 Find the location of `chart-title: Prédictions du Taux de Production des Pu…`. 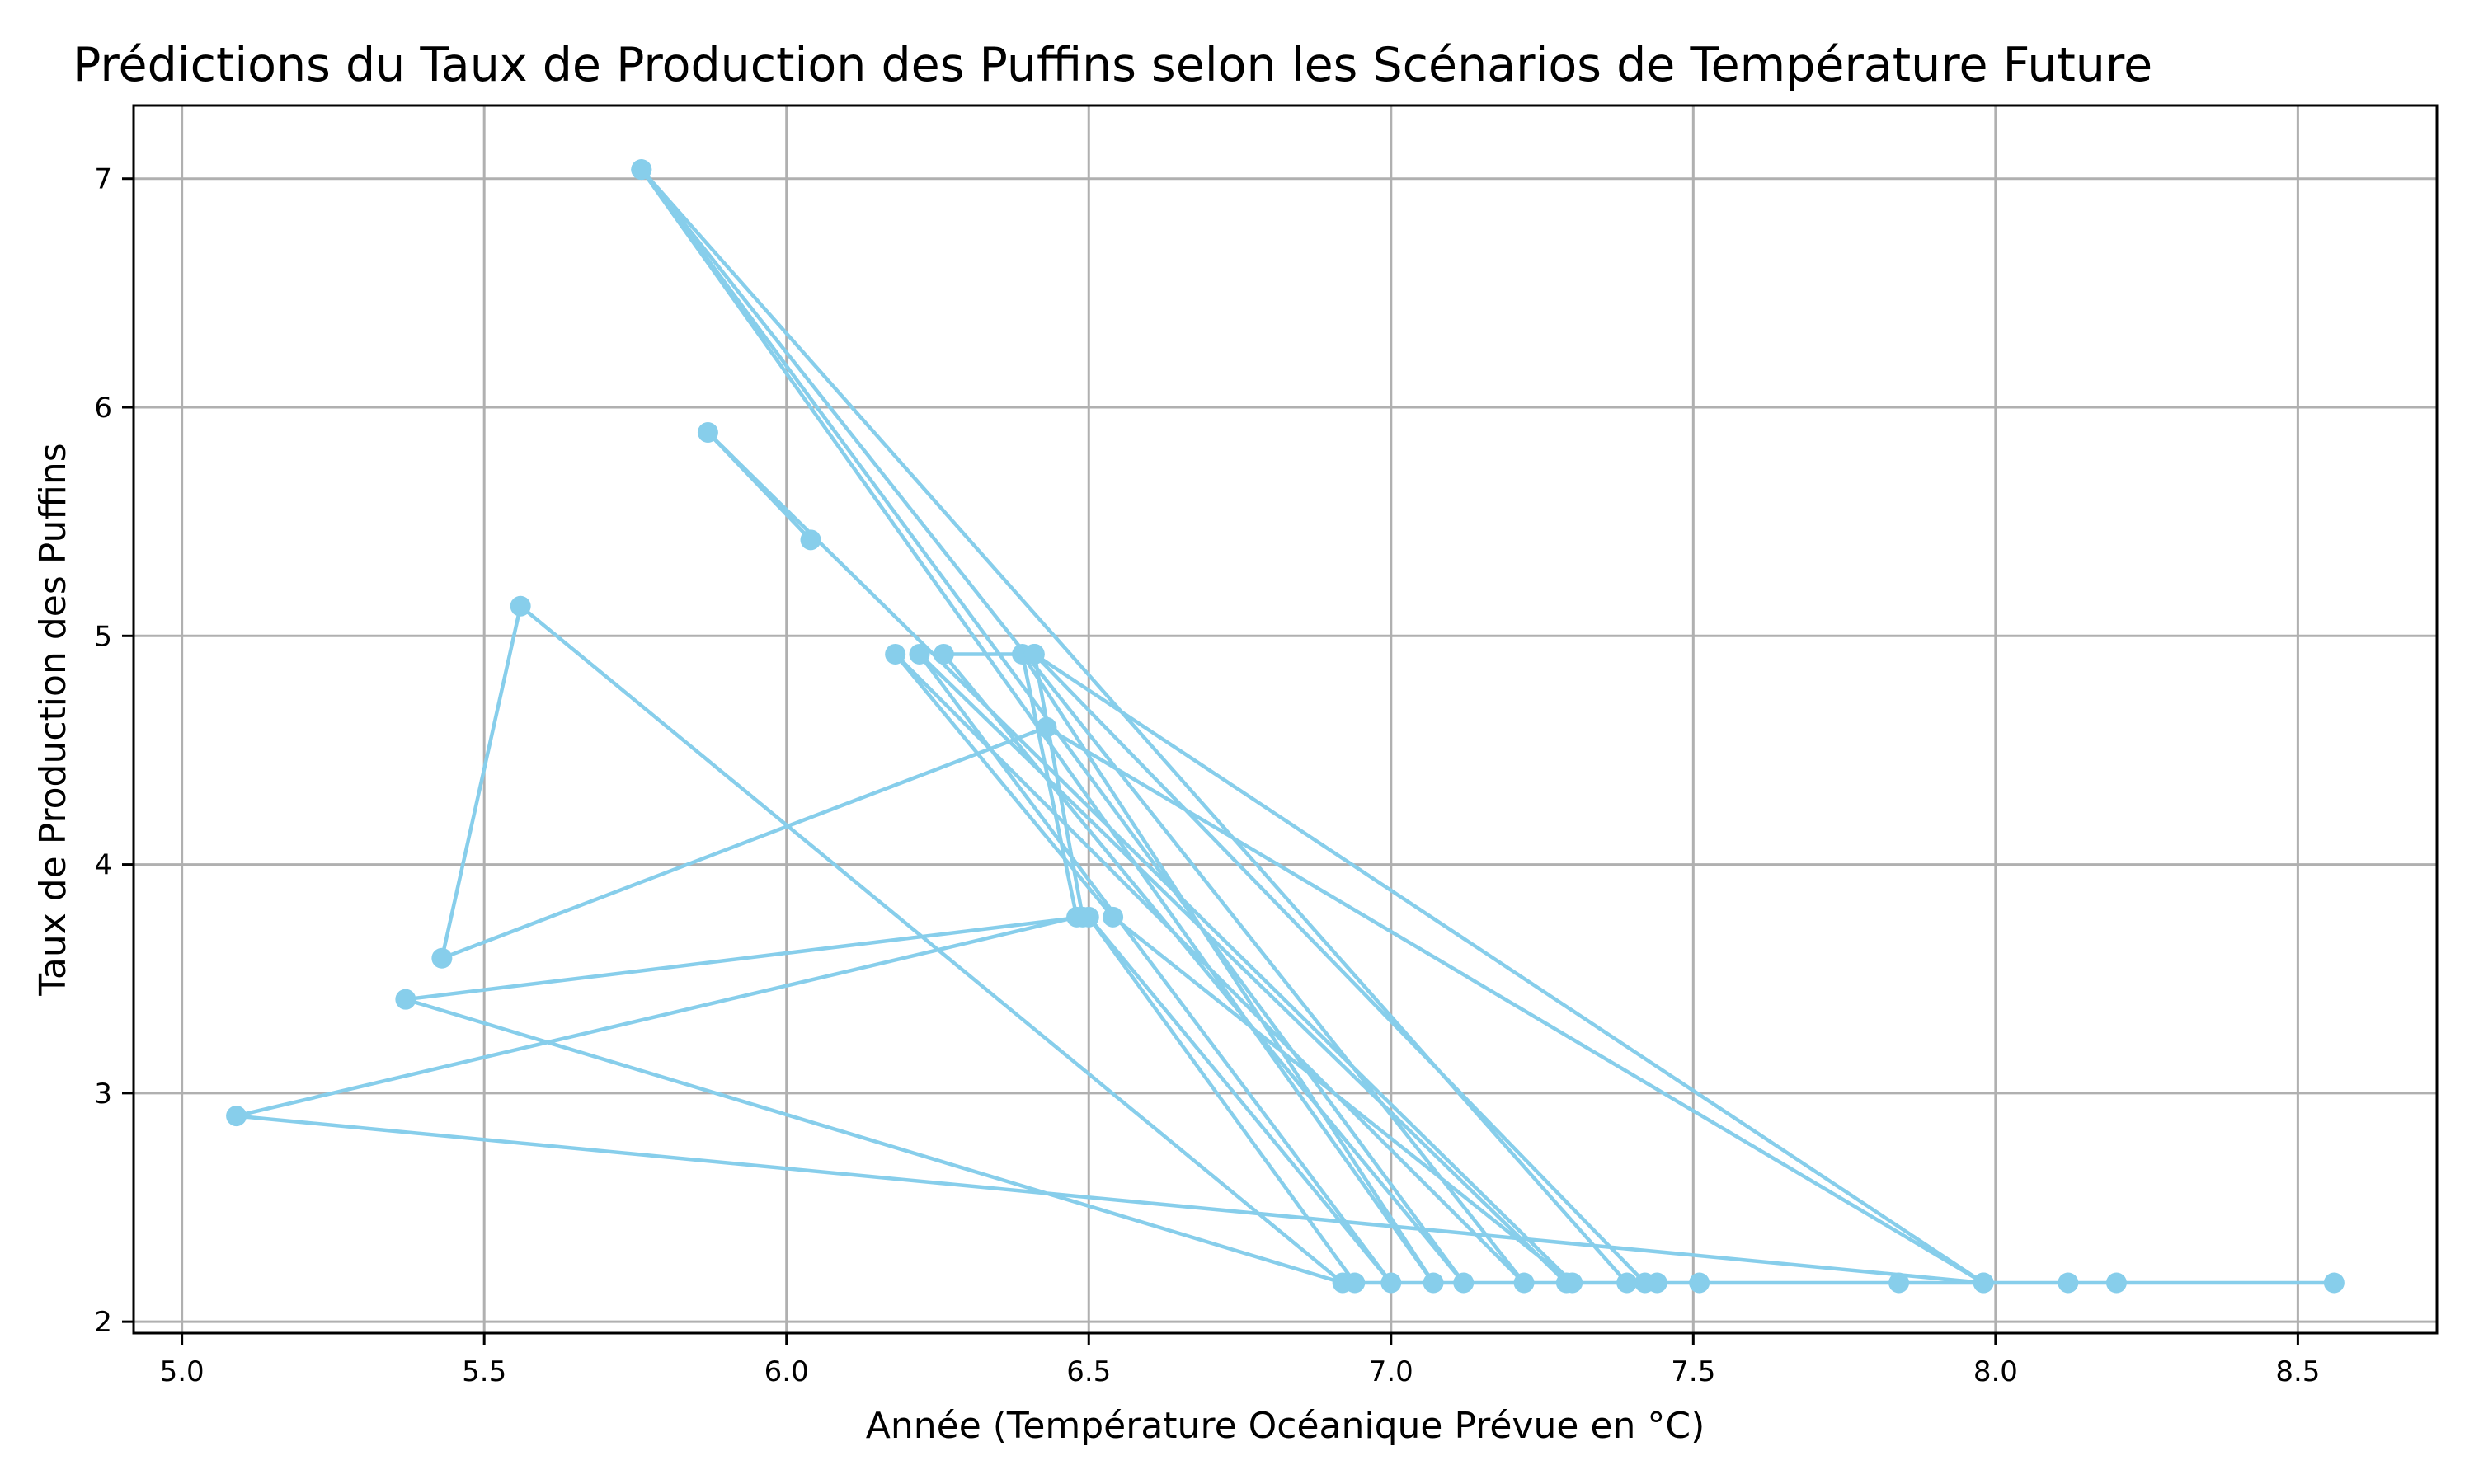

chart-title: Prédictions du Taux de Production des Pu… is located at coordinates (1112, 65).